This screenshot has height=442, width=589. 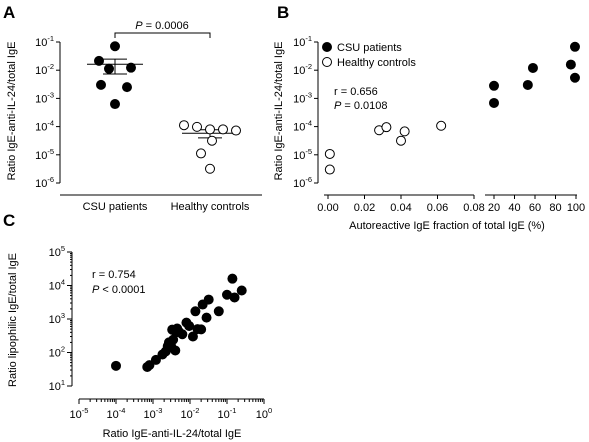 What do you see at coordinates (302, 69) in the screenshot?
I see `panel-b-y-tick-label: 10⁻²` at bounding box center [302, 69].